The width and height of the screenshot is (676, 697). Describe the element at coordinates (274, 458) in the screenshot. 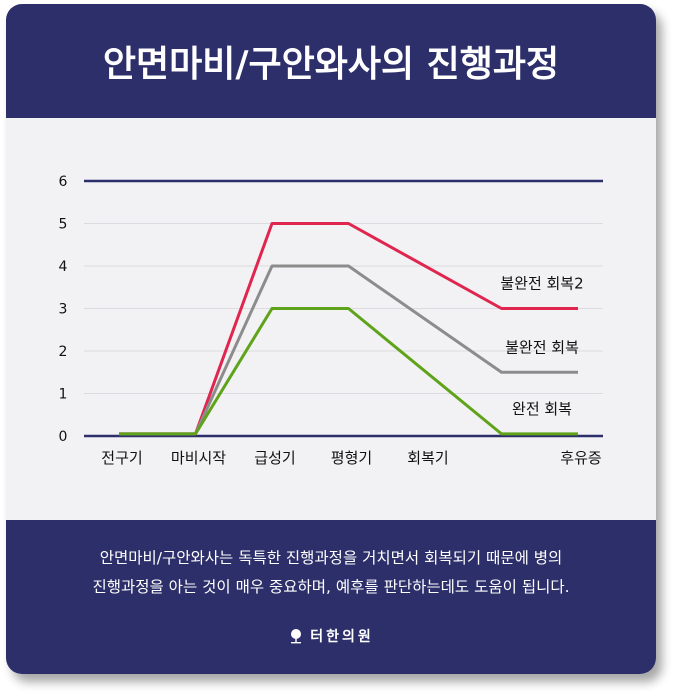

I see `x-tick-label: 급성기` at that location.